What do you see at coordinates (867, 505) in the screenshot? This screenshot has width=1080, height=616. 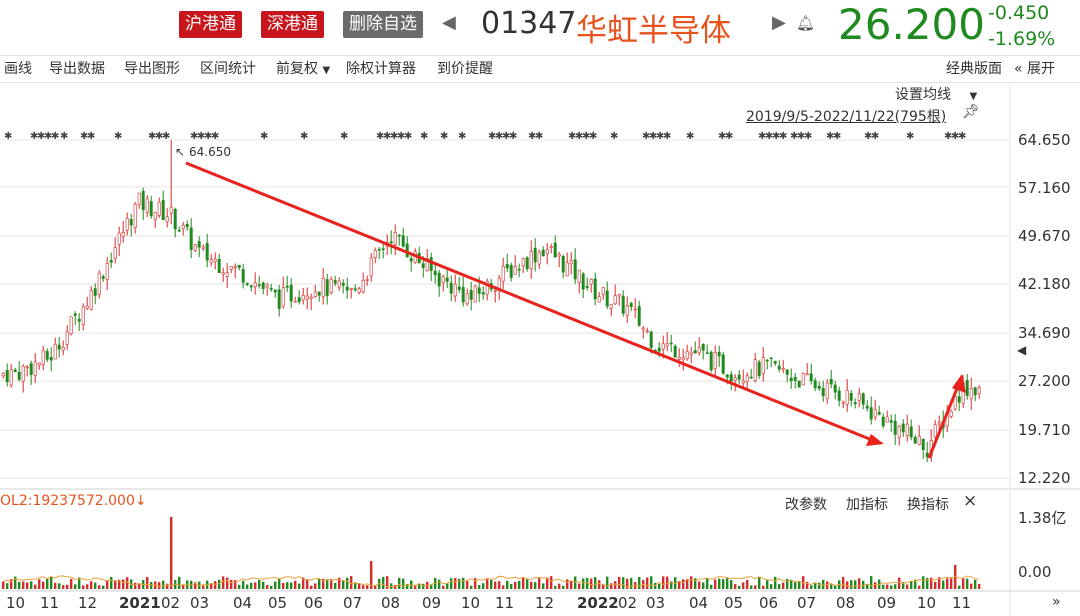 I see `add-indicator-button: 加指标` at bounding box center [867, 505].